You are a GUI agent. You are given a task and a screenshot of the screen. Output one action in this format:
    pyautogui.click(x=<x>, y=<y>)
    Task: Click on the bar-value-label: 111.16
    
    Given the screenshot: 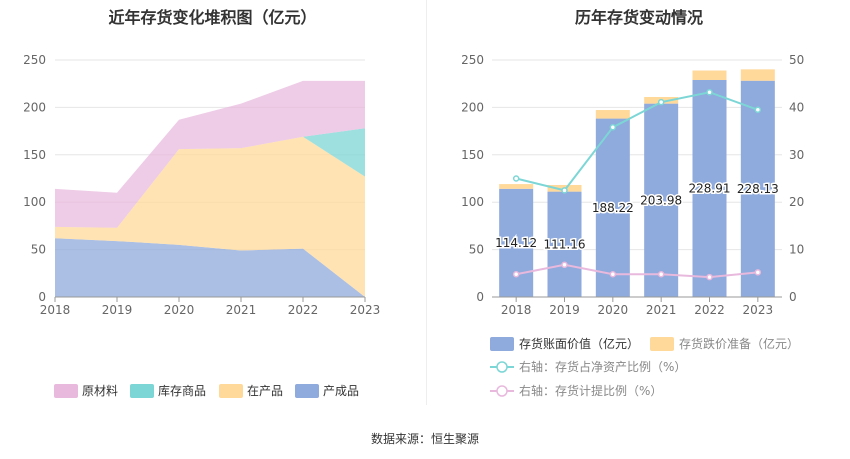 What is the action you would take?
    pyautogui.click(x=565, y=244)
    